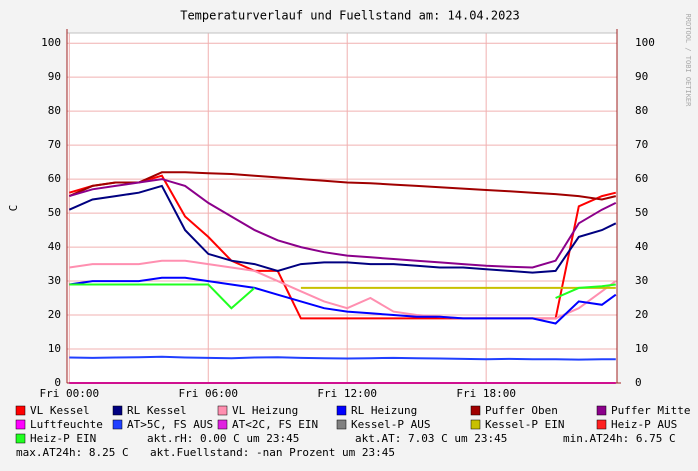 This screenshot has width=698, height=471. I want to click on legend-label: VL Heizung, so click(265, 410).